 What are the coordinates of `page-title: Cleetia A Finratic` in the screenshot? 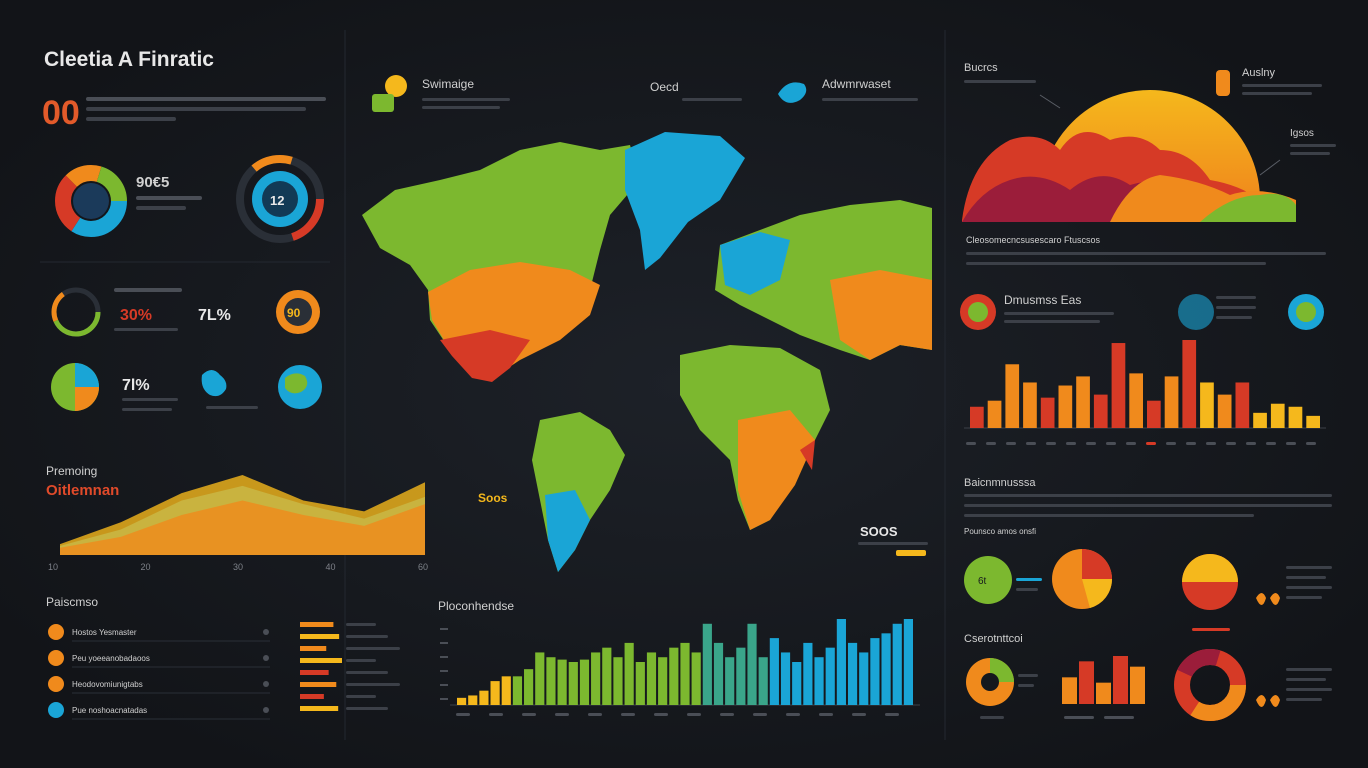 It's located at (129, 59).